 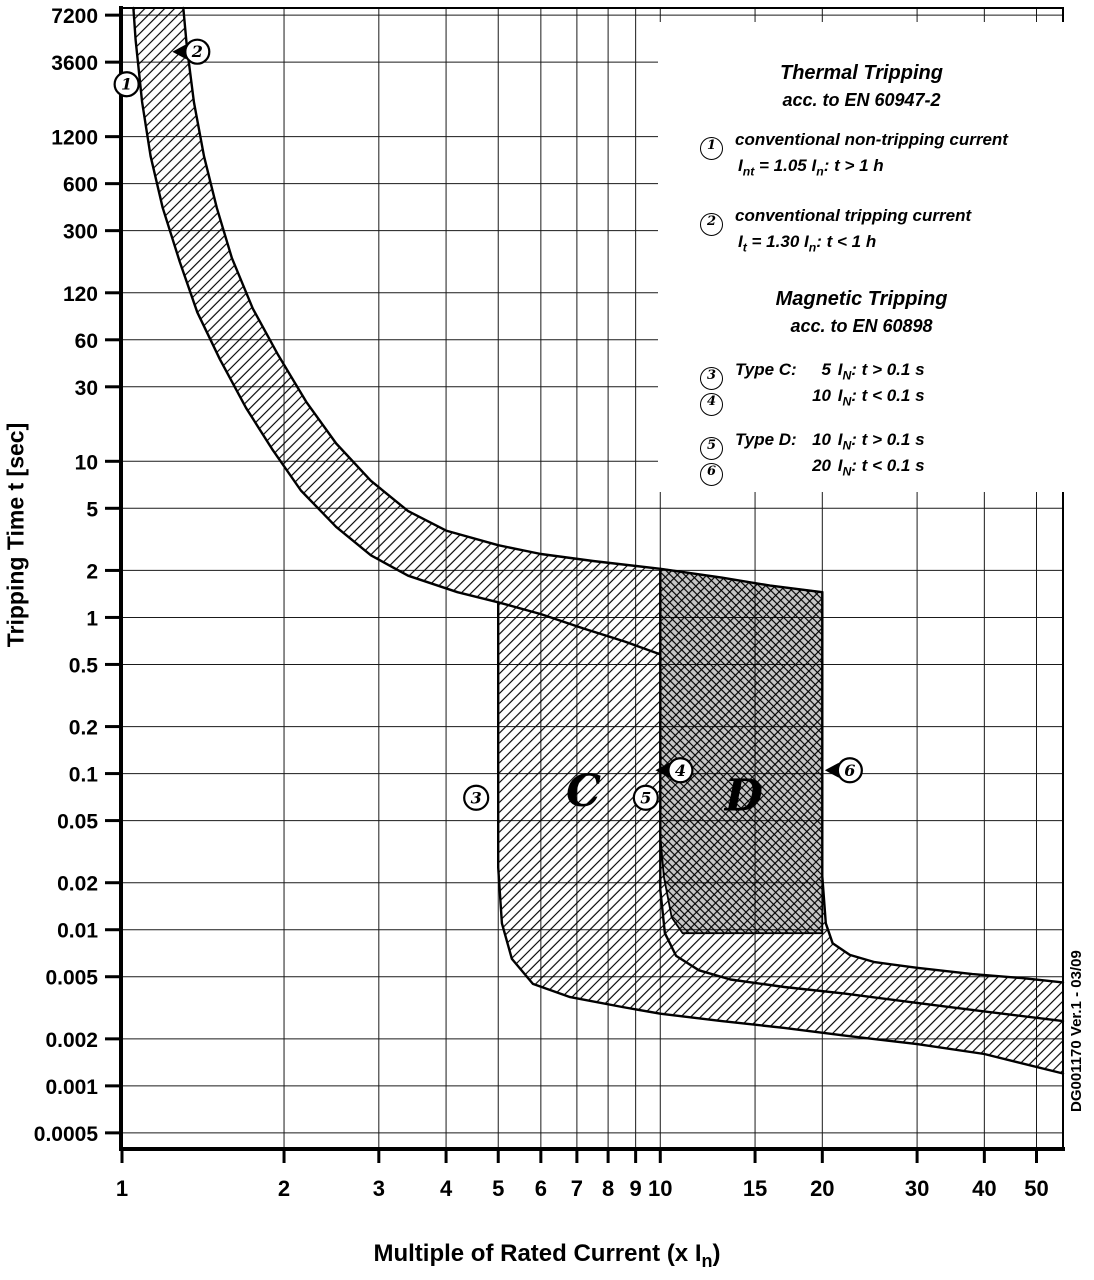 I want to click on svg-text: 7200, so click(x=74, y=16).